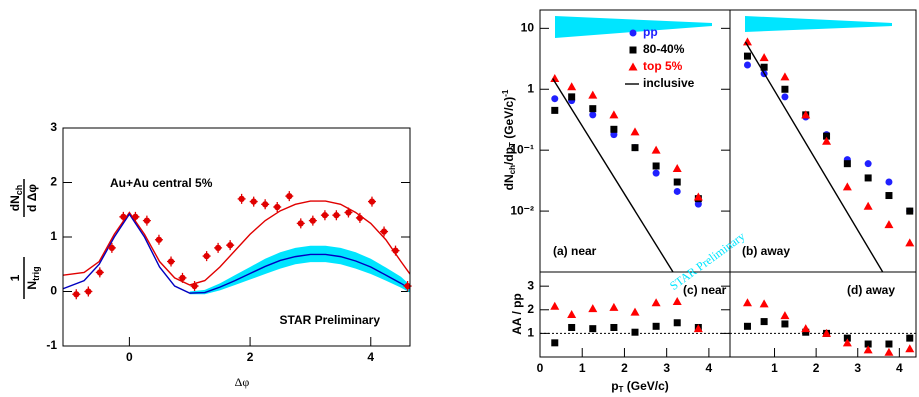 Image resolution: width=919 pixels, height=397 pixels. Describe the element at coordinates (522, 149) in the screenshot. I see `y-tick-label: 10⁻¹` at that location.